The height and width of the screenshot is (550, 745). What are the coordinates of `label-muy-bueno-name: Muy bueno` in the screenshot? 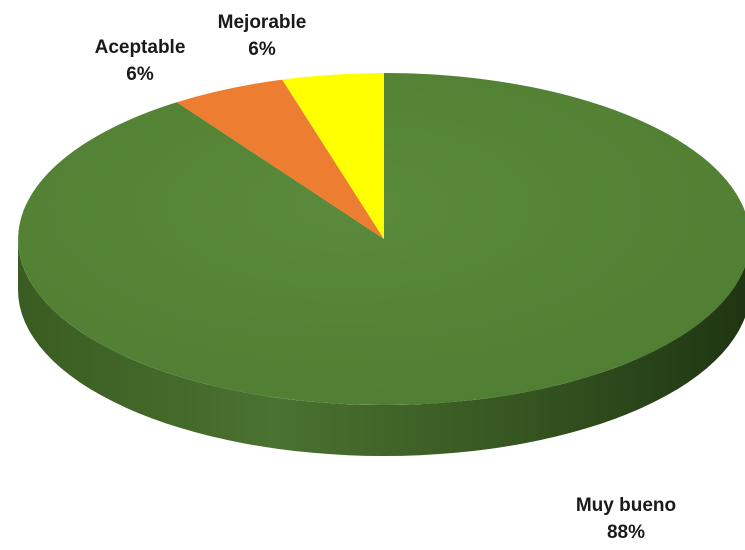 It's located at (626, 505).